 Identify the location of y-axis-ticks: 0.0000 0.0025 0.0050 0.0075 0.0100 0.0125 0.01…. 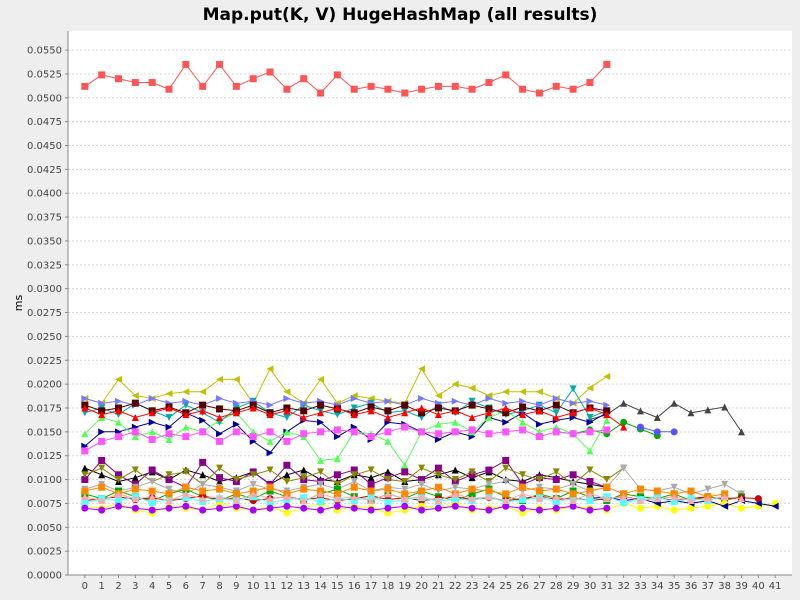
(47, 314).